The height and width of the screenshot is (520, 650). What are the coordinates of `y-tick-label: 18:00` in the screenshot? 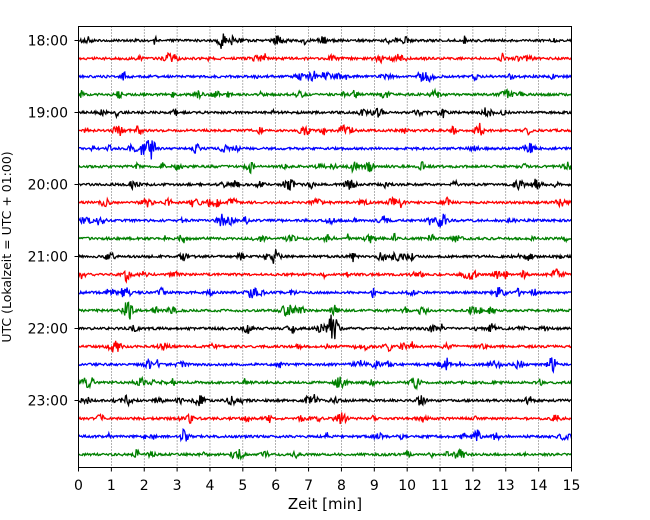 It's located at (48, 42).